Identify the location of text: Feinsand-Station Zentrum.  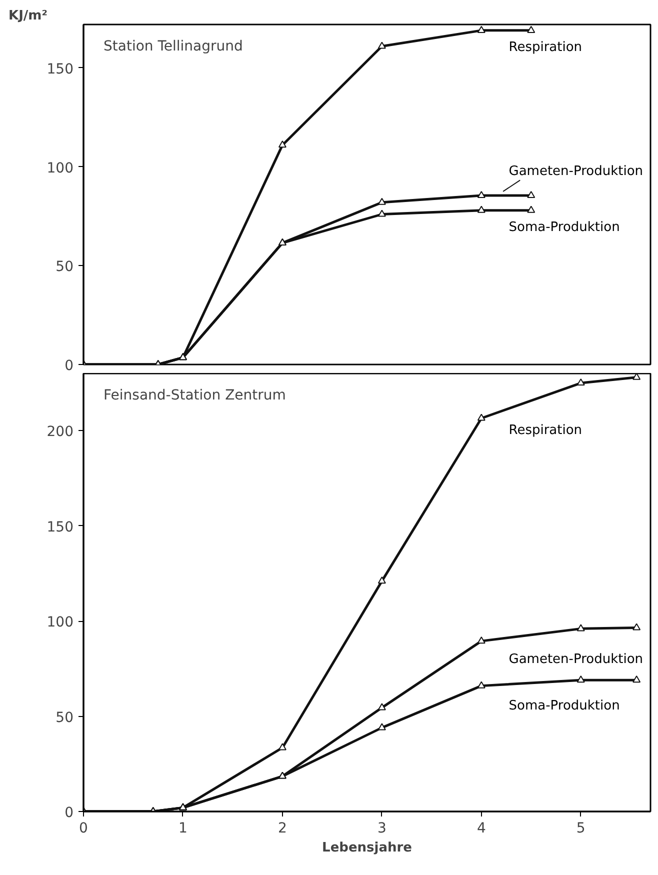
(195, 396).